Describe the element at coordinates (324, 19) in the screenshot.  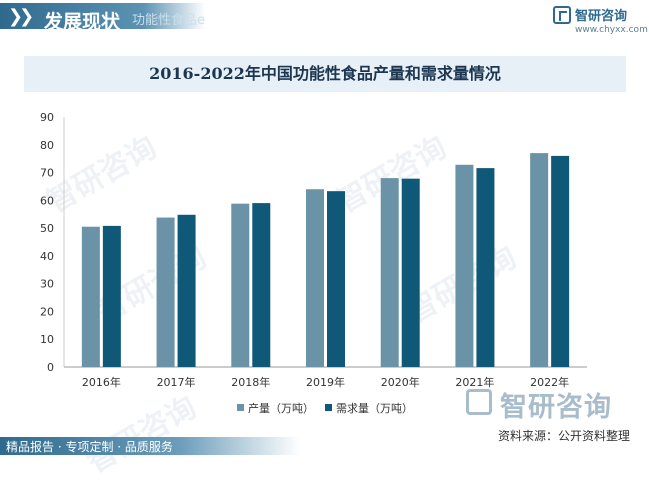
I see `header: ❯❯ 发展现状 功能性食品e 智研咨询 www.chyxx.com` at that location.